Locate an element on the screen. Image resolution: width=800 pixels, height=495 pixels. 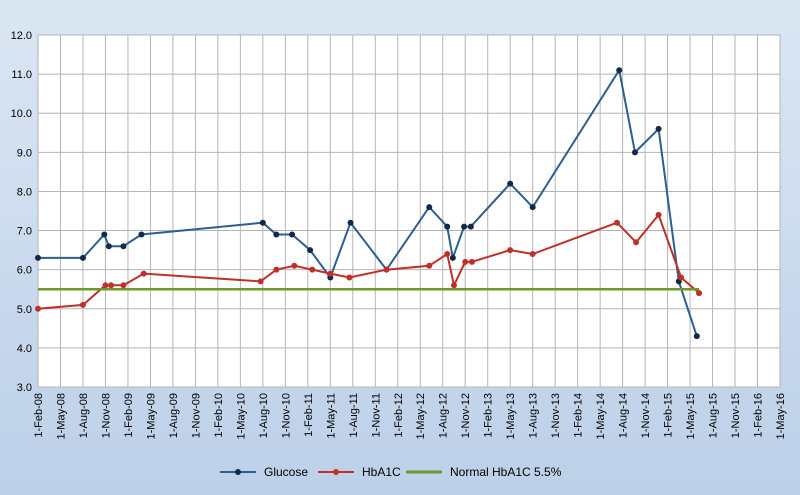
y-tick-label: 7.0 is located at coordinates (24, 232).